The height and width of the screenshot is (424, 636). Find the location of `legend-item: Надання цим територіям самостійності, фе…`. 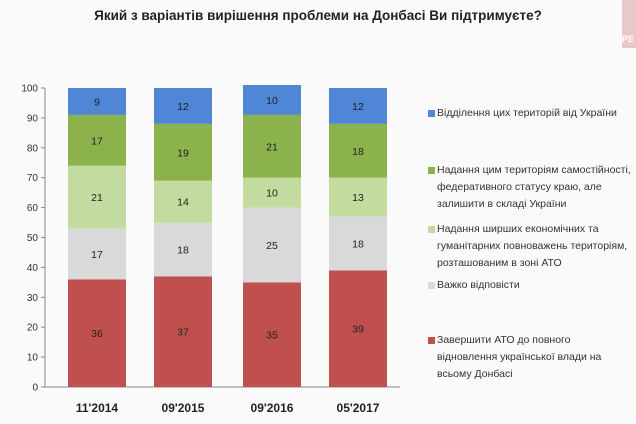

legend-item: Надання цим територіям самостійності, фе… is located at coordinates (530, 187).